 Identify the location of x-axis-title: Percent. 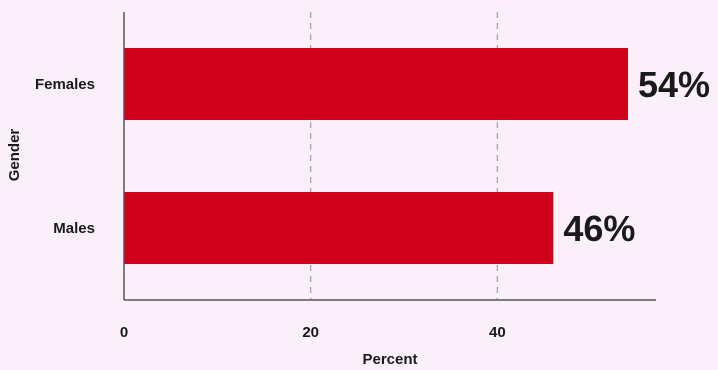
(389, 359).